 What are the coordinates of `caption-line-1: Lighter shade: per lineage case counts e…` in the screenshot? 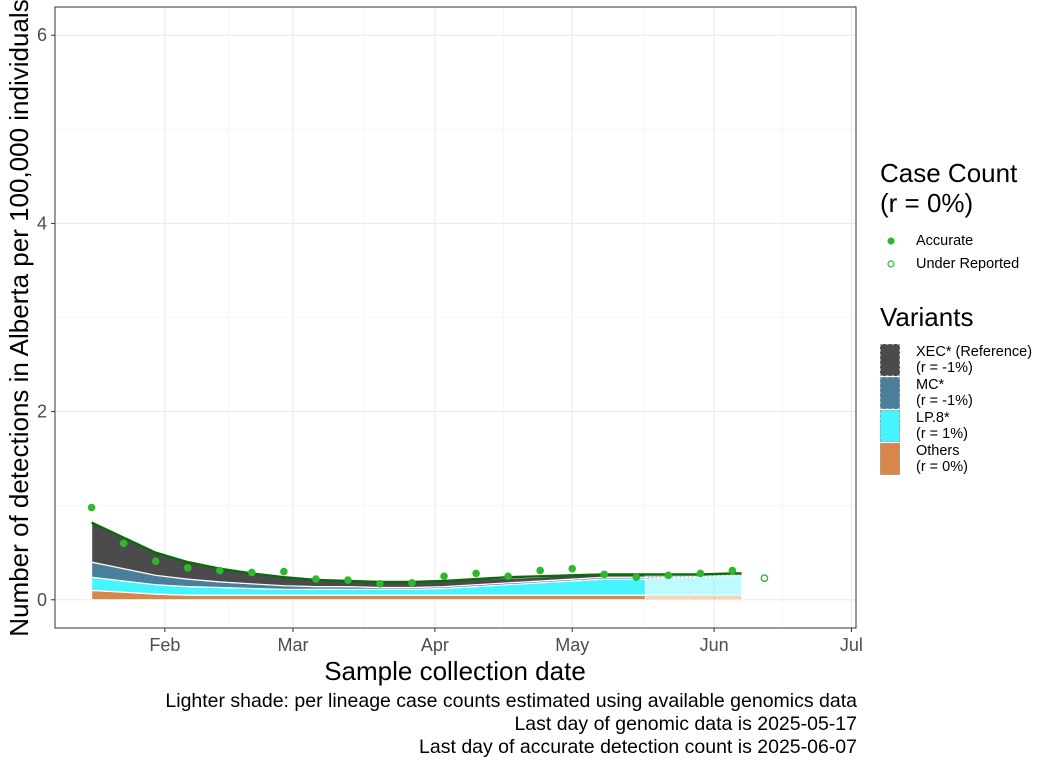 It's located at (511, 701).